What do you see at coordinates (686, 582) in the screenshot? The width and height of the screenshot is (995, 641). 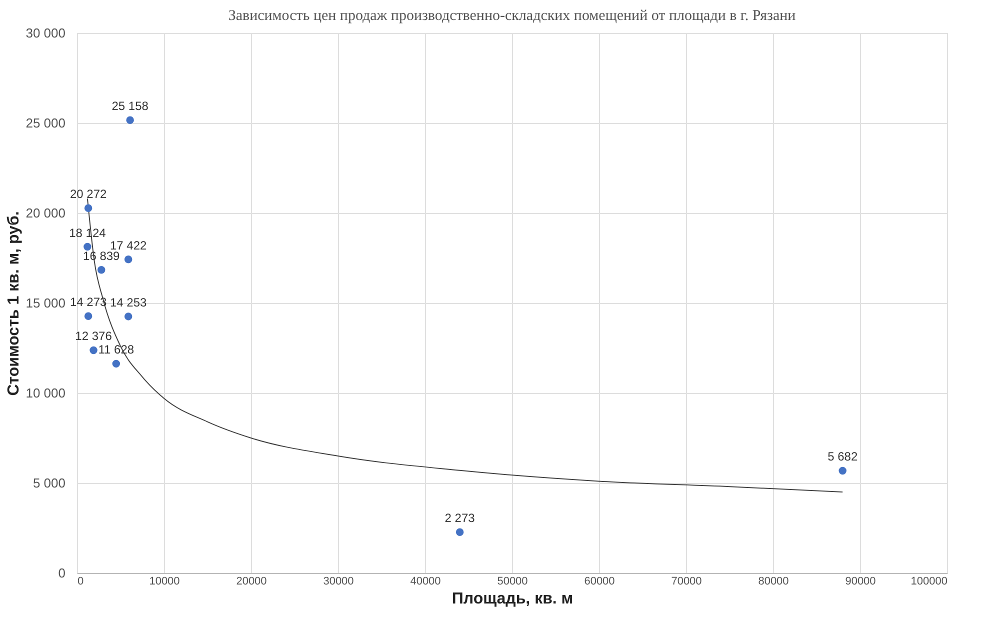 I see `x-tick-label: 70000` at bounding box center [686, 582].